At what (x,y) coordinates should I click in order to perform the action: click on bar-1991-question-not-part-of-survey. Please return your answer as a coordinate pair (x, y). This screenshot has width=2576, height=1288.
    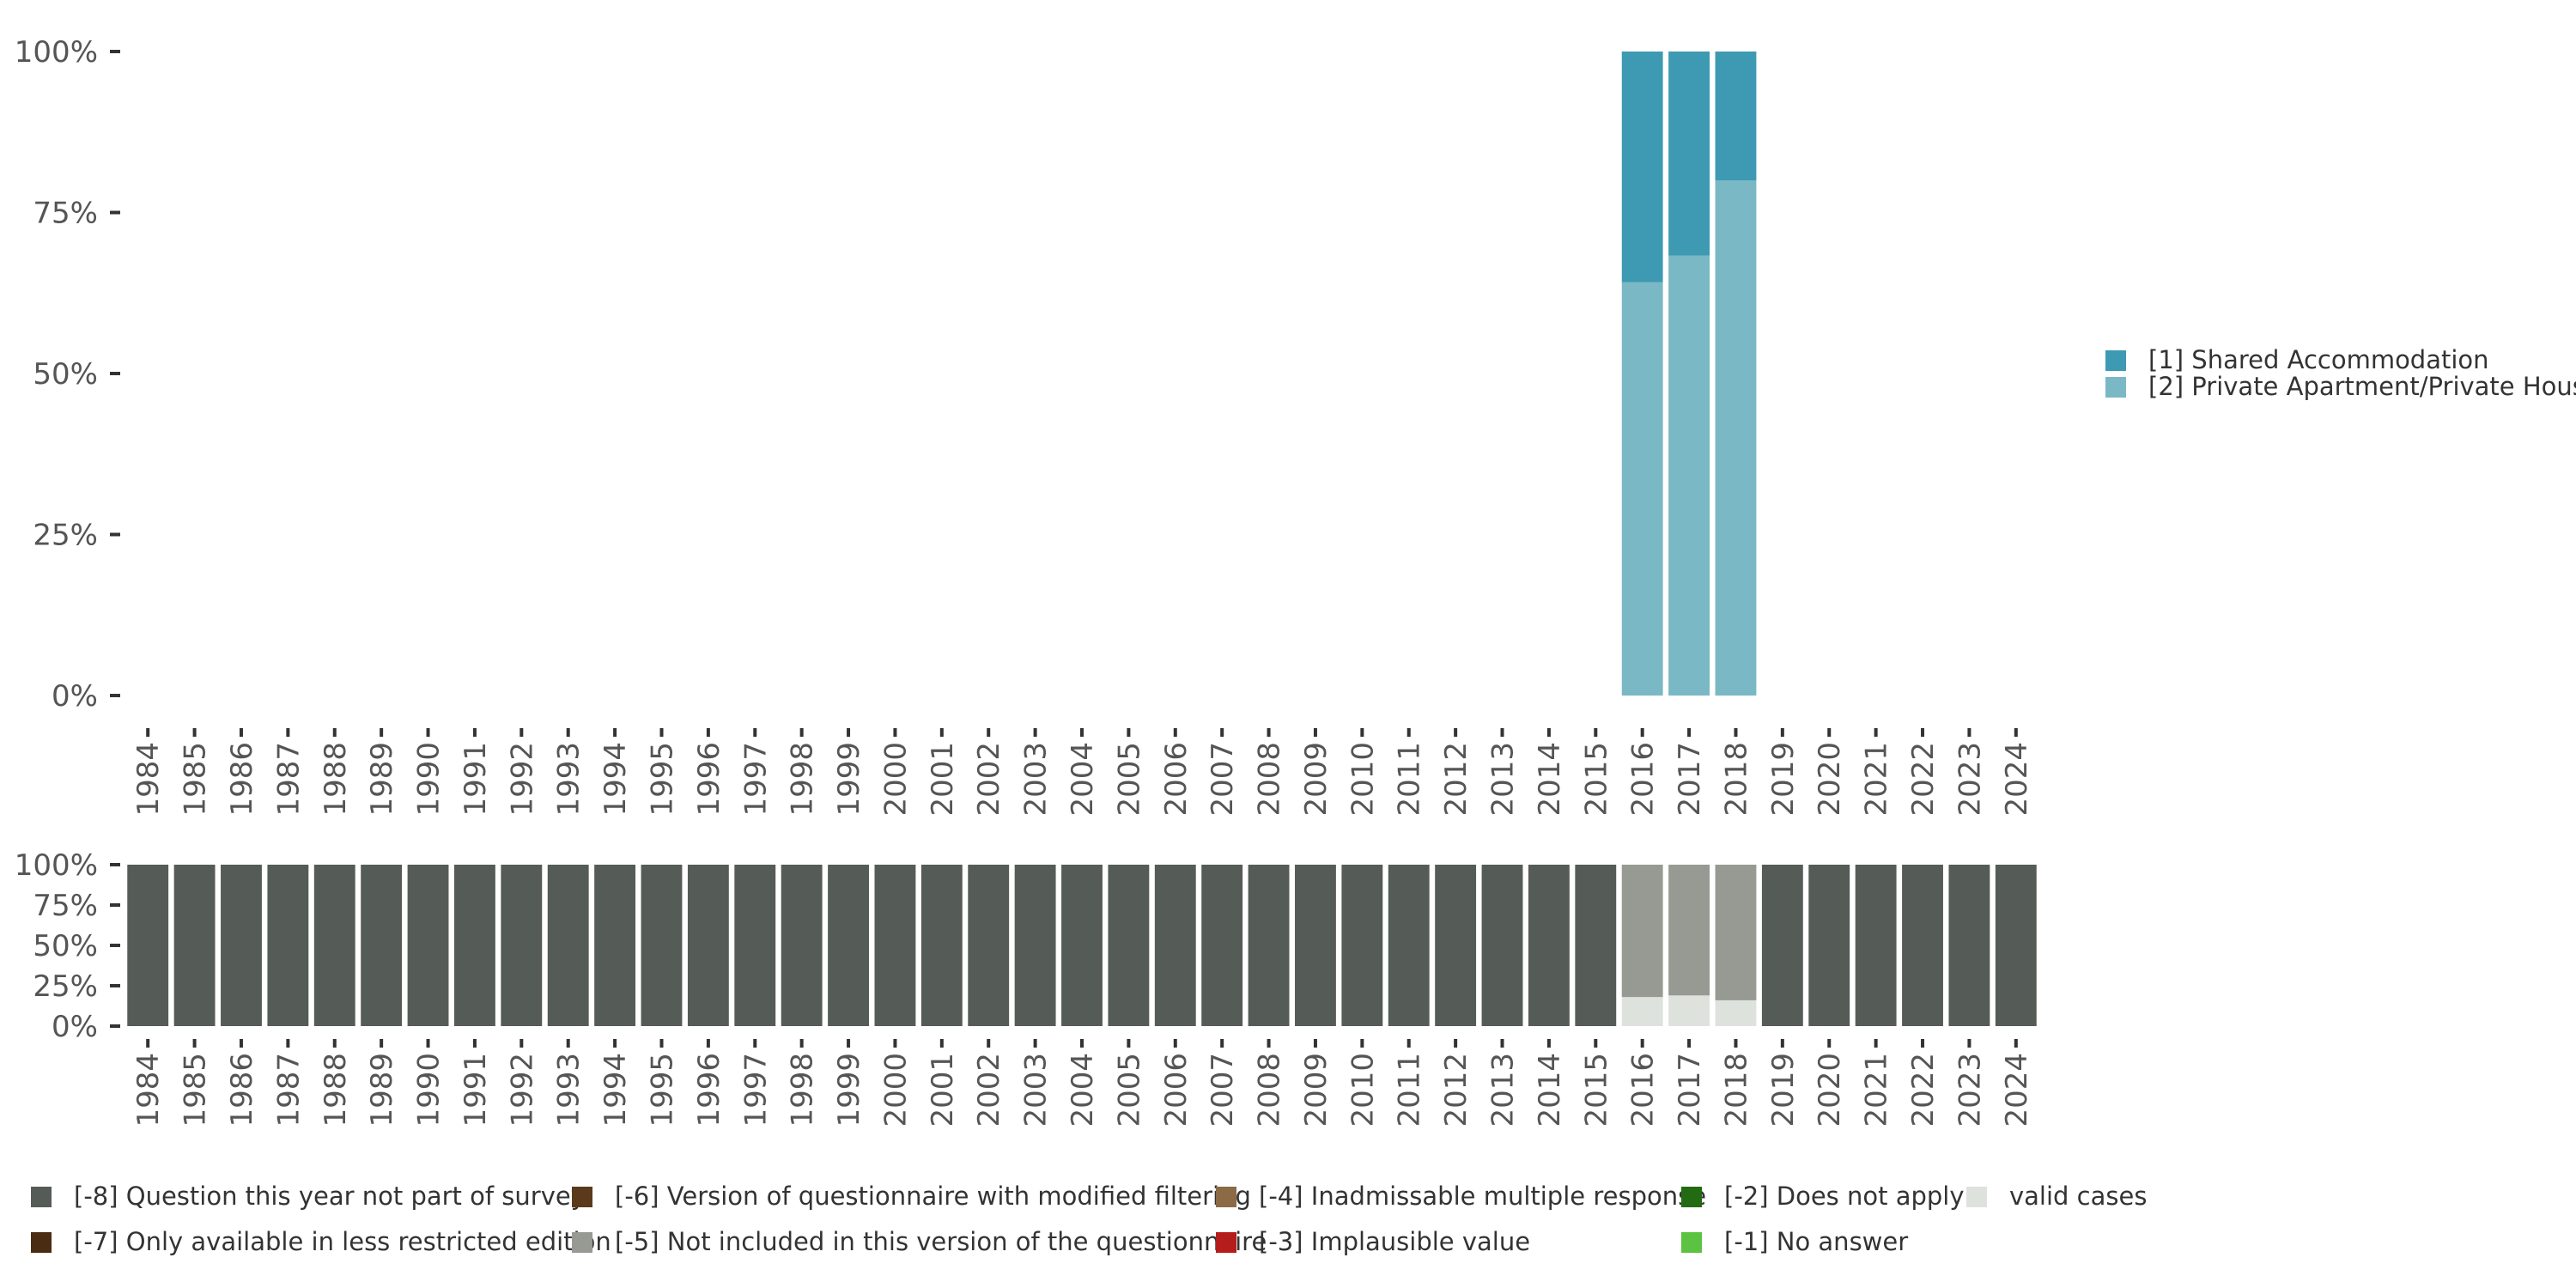
    Looking at the image, I should click on (474, 946).